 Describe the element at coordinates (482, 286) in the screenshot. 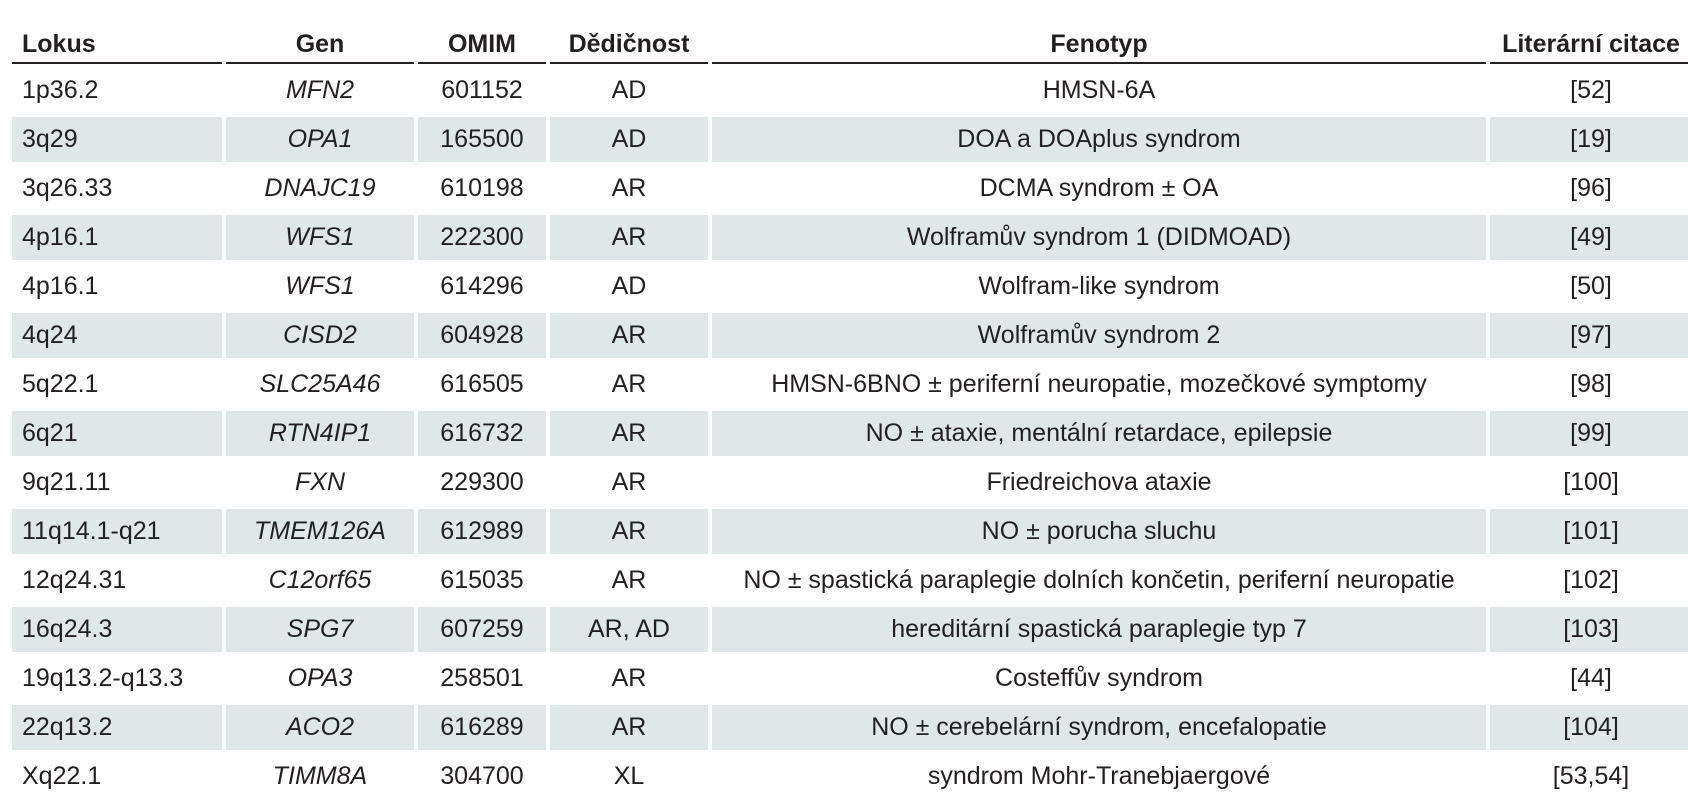

I see `cell-omim: 614296` at that location.